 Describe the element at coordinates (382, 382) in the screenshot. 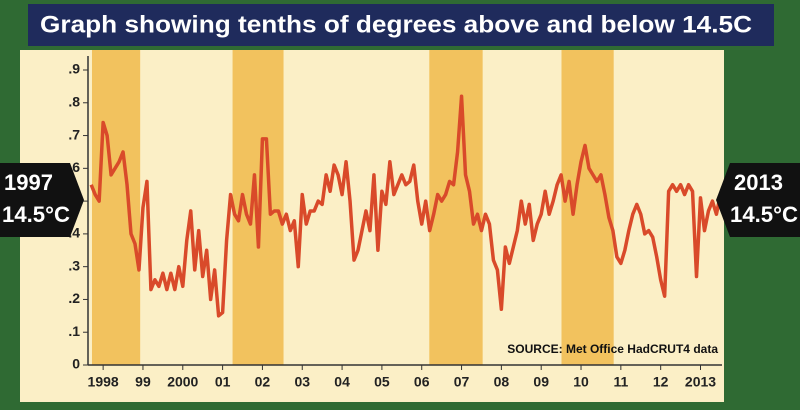

I see `x-tick-label: 05` at that location.